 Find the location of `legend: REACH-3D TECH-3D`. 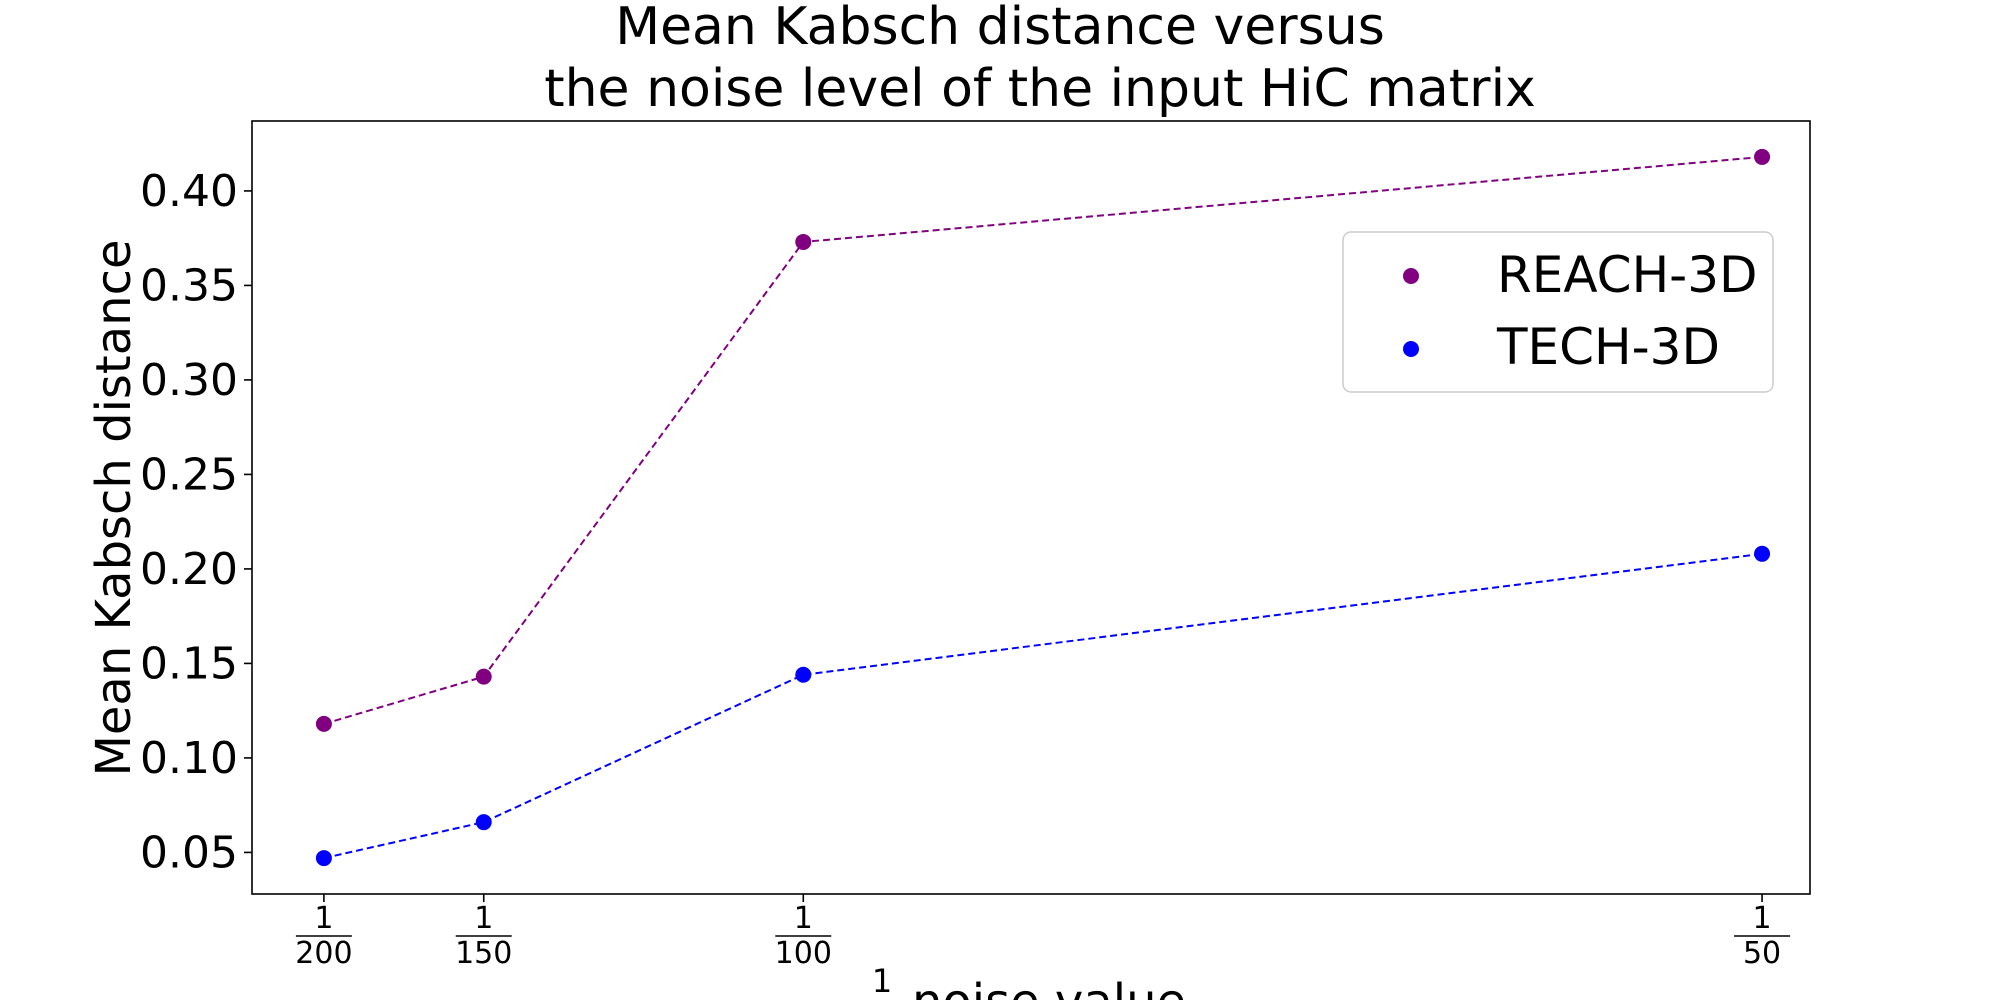

legend: REACH-3D TECH-3D is located at coordinates (1558, 312).